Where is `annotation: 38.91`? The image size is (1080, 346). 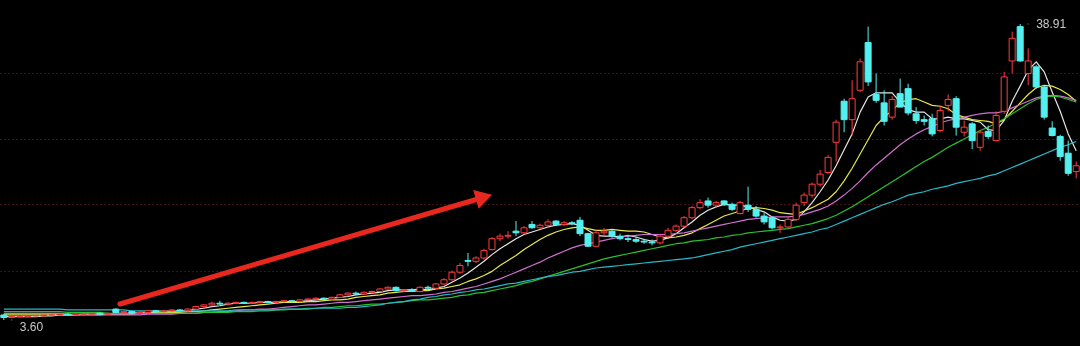
annotation: 38.91 is located at coordinates (1051, 24).